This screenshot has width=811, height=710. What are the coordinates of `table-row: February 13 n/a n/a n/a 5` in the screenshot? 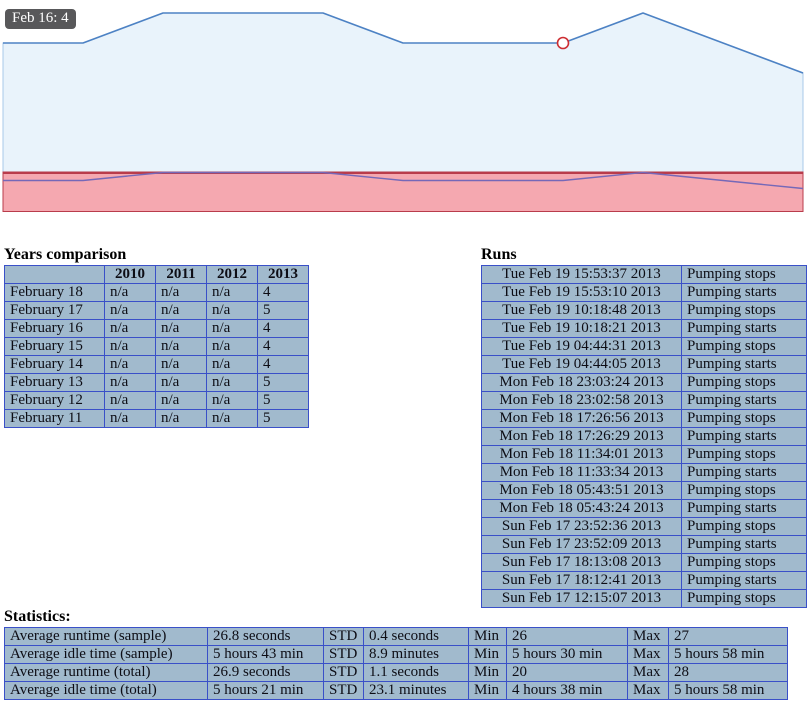 It's located at (156, 382).